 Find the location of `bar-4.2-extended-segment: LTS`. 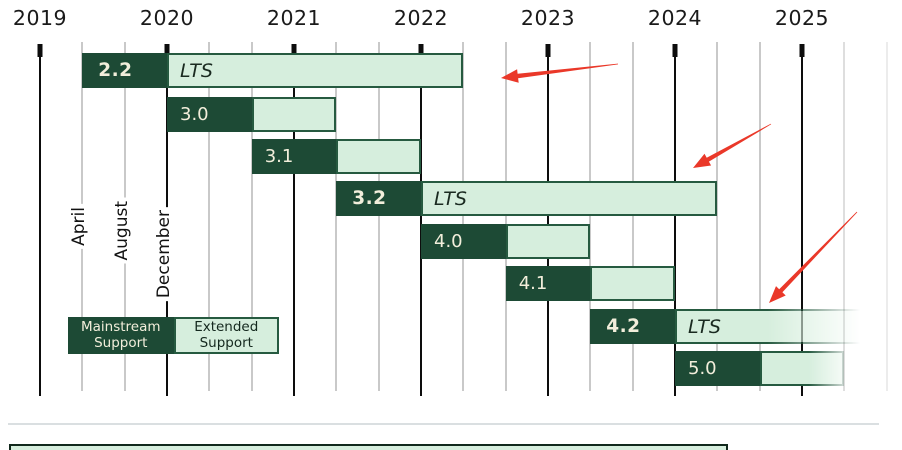

bar-4.2-extended-segment: LTS is located at coordinates (772, 326).